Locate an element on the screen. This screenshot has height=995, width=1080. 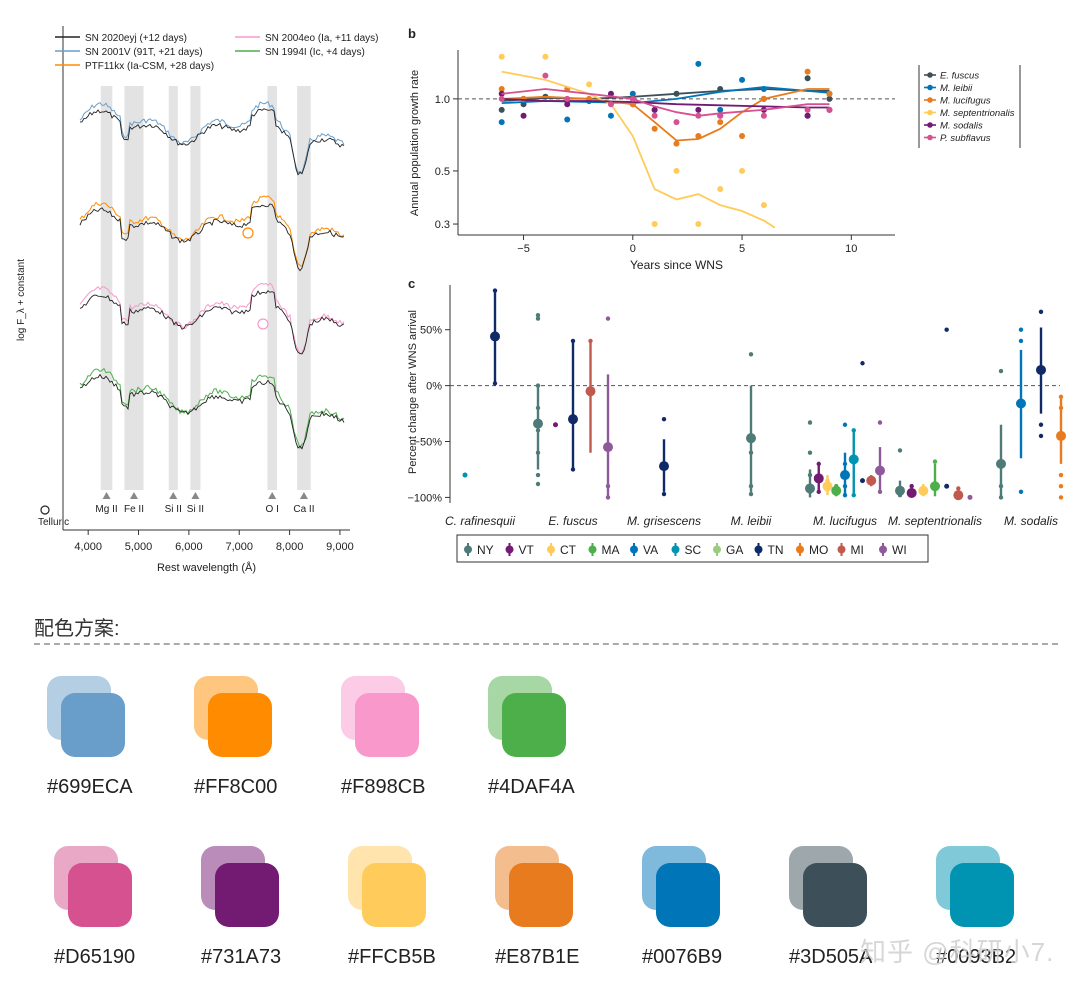
panel-a-xlabel: Rest wavelength (Å) is located at coordinates (206, 567).